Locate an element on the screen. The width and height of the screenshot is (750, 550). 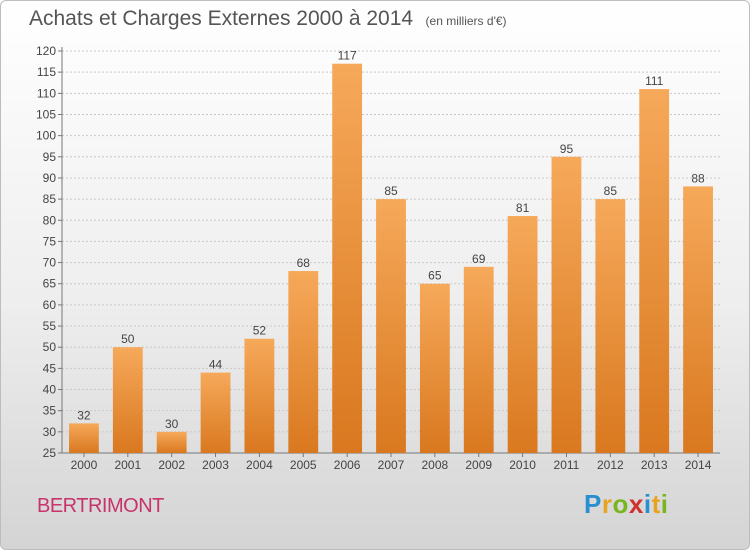
y-tick-label: 100 is located at coordinates (46, 136).